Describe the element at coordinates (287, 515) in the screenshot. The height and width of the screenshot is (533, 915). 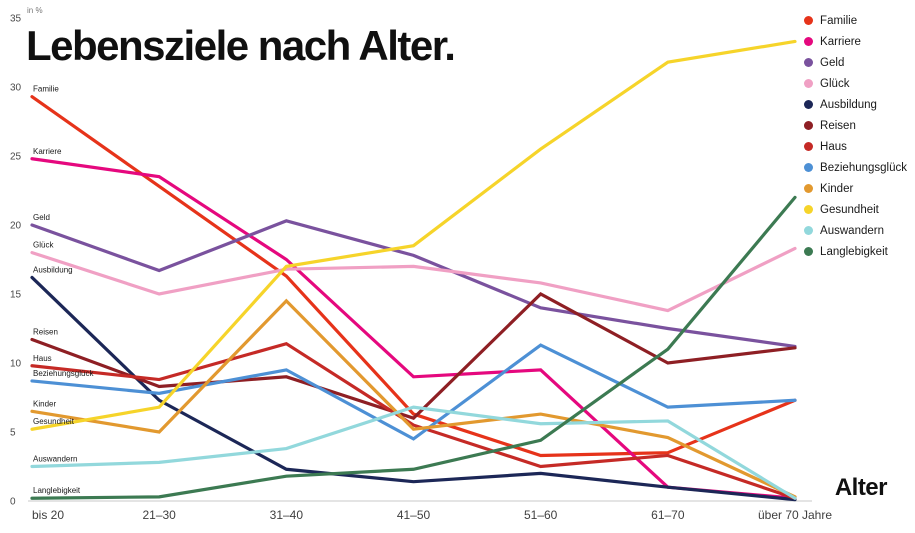
I see `x-tick-label: 31–40` at that location.